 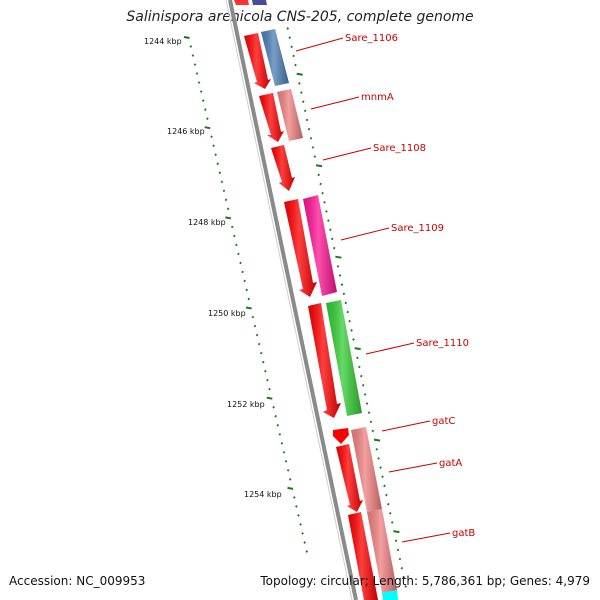 I want to click on scale-label-1252: 1252 kbp, so click(x=246, y=404).